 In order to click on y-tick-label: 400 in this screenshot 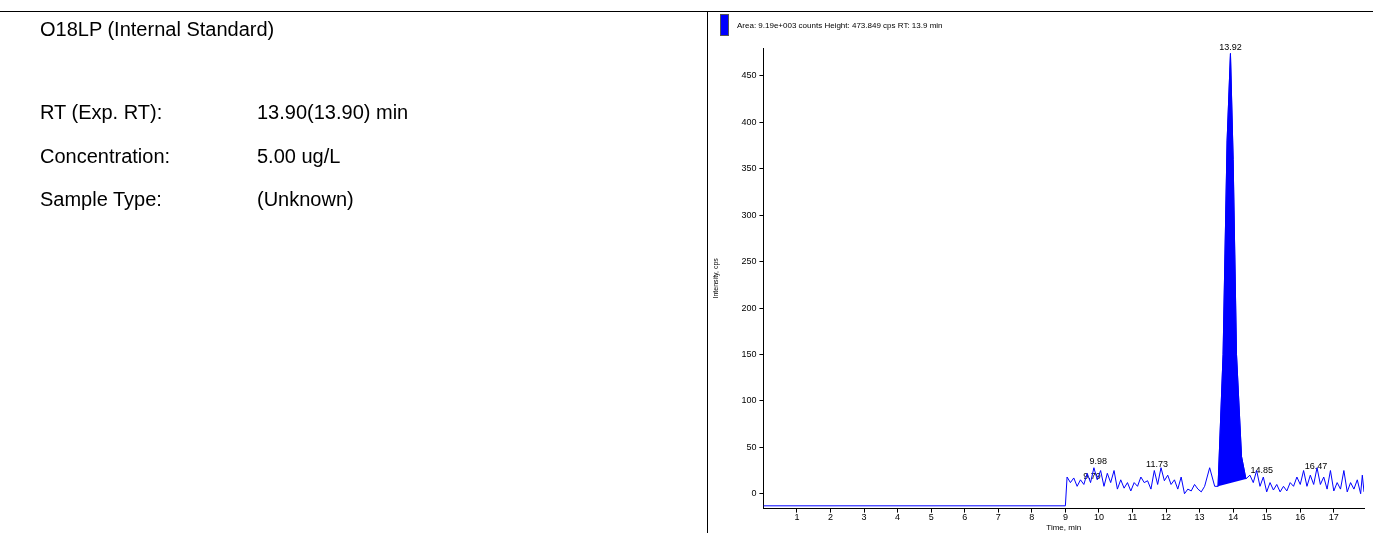, I will do `click(749, 121)`.